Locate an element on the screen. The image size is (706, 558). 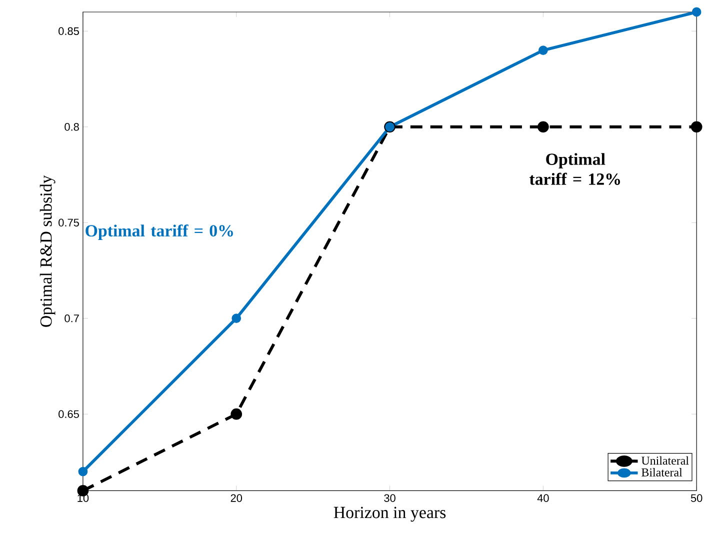
x-tick-label: 20 is located at coordinates (236, 498).